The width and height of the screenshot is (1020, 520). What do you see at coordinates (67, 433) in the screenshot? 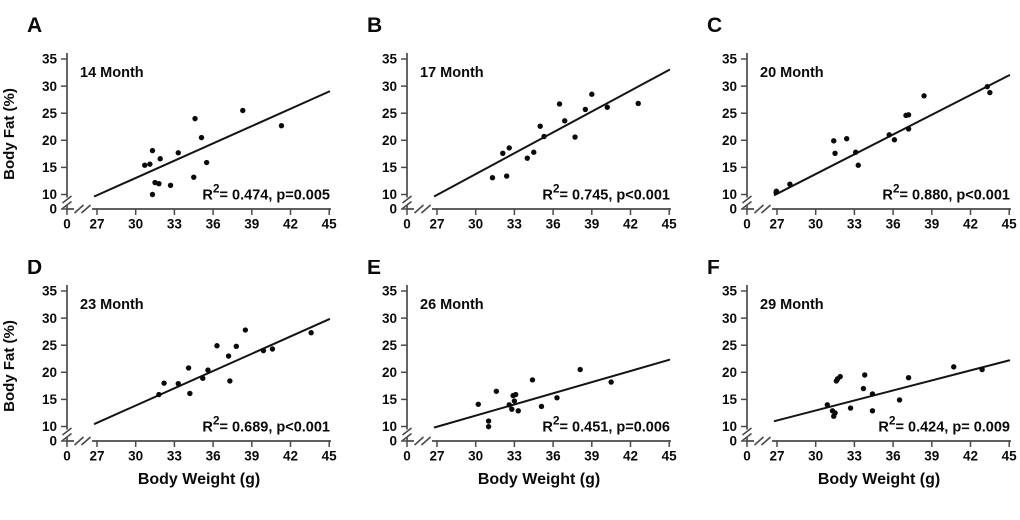
I see `y-axis-break-gap` at bounding box center [67, 433].